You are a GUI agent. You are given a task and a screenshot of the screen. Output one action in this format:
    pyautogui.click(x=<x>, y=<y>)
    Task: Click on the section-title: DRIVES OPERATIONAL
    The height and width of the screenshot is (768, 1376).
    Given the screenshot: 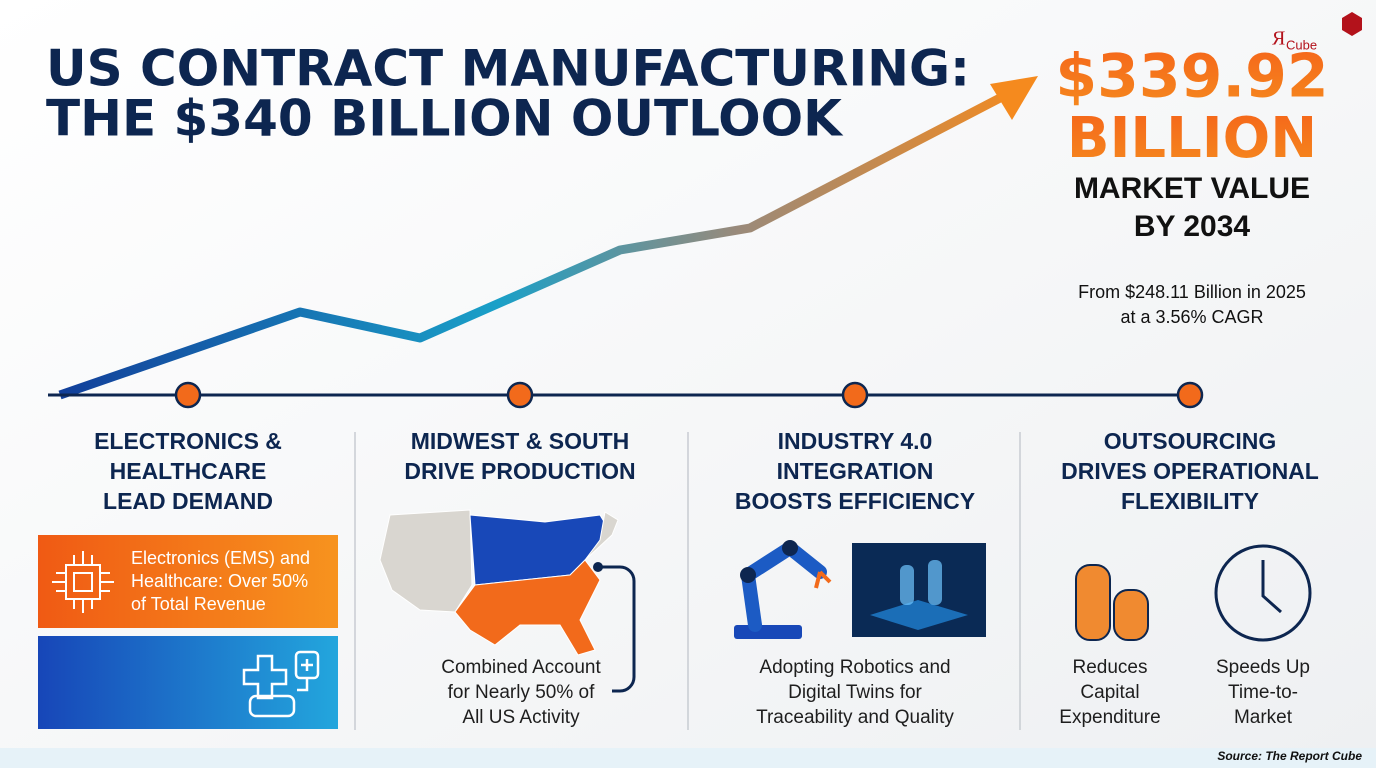 What is the action you would take?
    pyautogui.click(x=1190, y=471)
    